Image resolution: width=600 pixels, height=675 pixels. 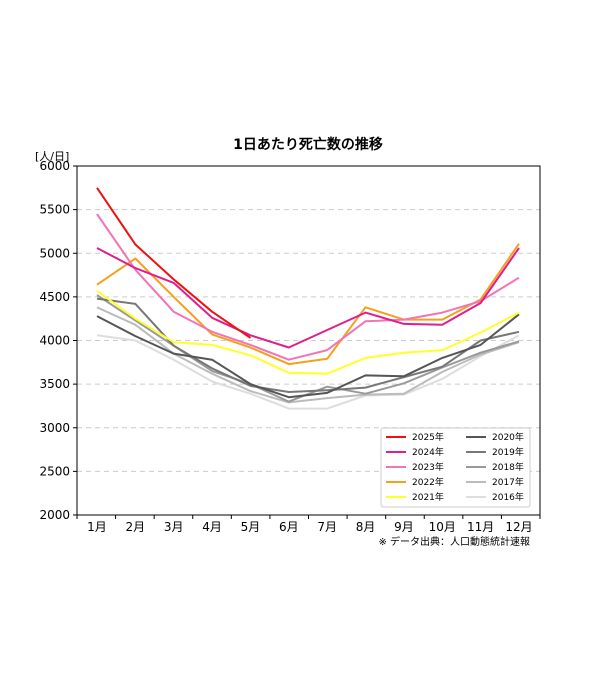 I want to click on x-tick-label: 8月, so click(x=366, y=527).